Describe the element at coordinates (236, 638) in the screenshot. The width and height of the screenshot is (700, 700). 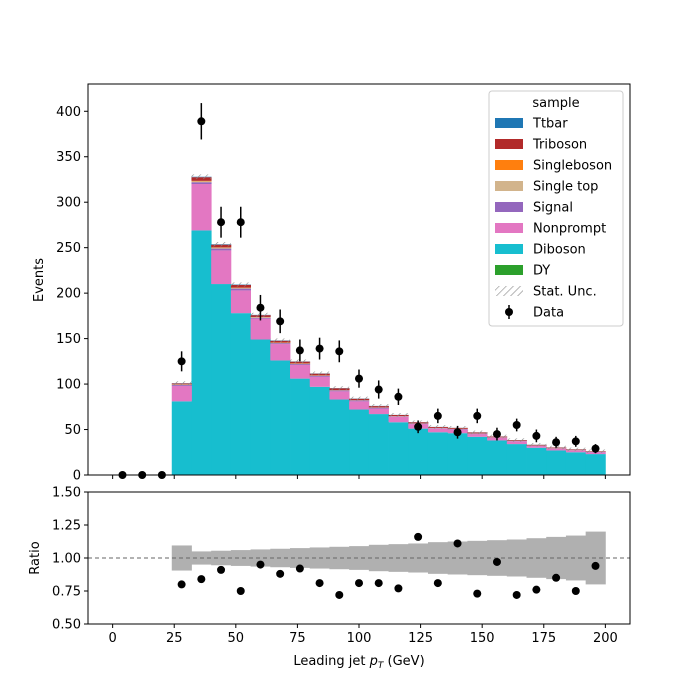
I see `x-tick-label: 50` at that location.